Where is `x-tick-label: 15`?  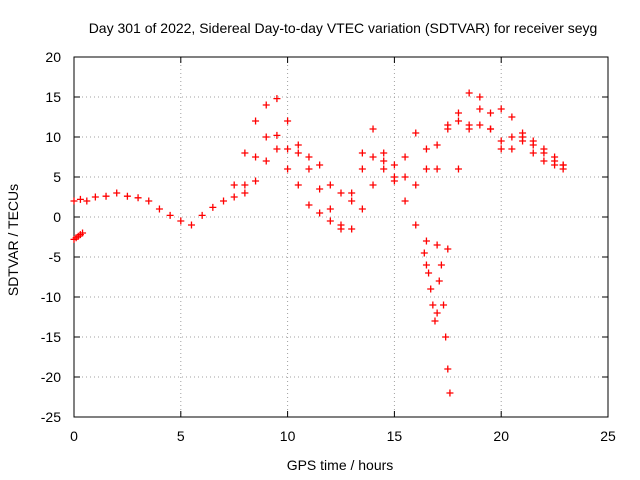 x-tick-label: 15 is located at coordinates (395, 436).